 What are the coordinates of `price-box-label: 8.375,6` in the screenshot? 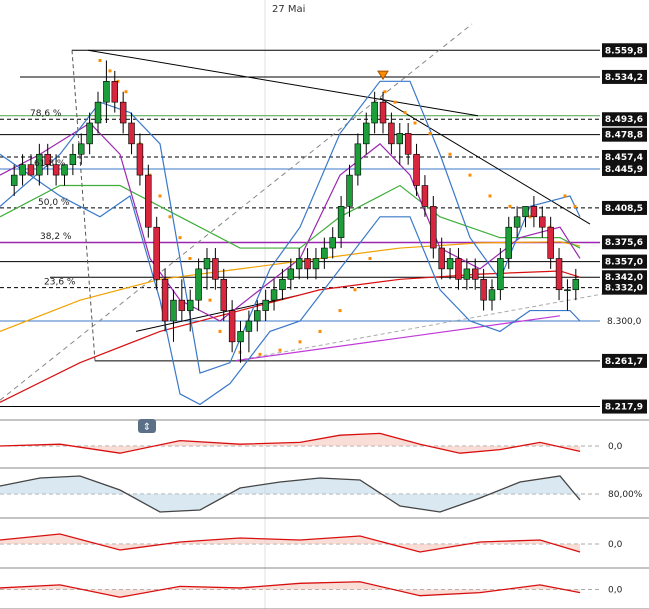 It's located at (624, 243).